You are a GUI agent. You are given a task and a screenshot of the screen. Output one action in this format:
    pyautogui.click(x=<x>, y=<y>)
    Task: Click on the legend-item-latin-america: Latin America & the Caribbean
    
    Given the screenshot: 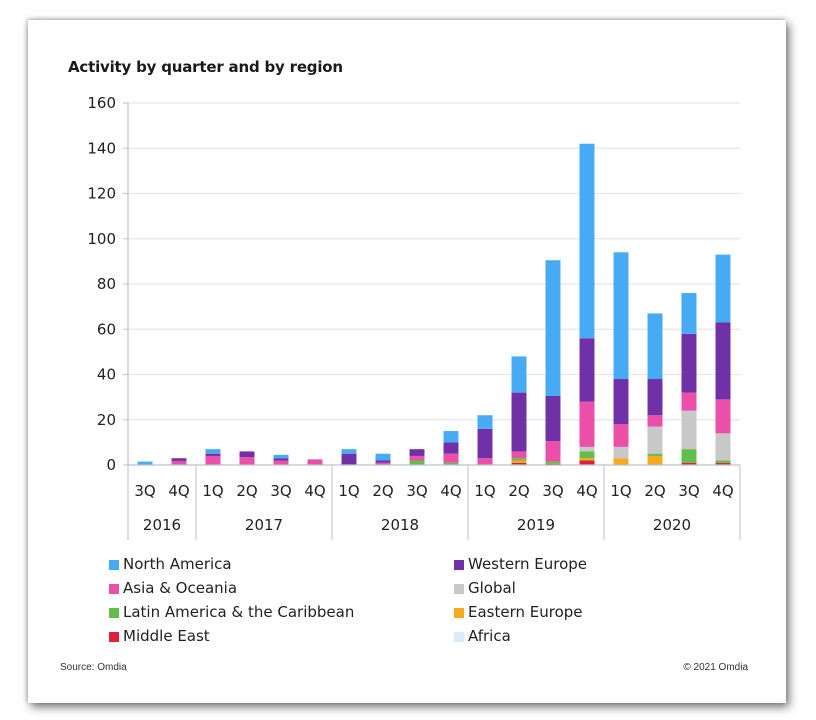 What is the action you would take?
    pyautogui.click(x=231, y=612)
    